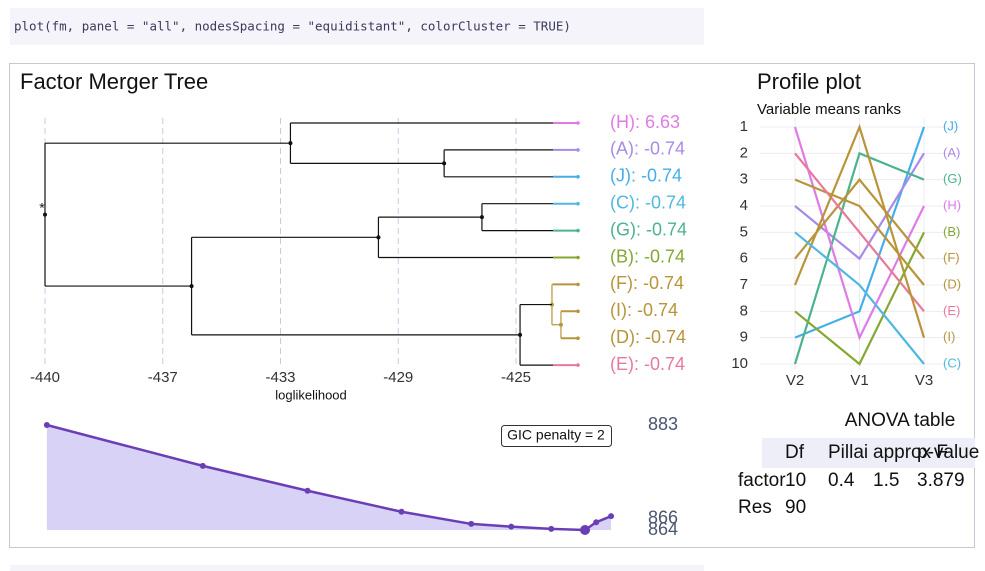  What do you see at coordinates (663, 424) in the screenshot?
I see `y-tick-label: 883` at bounding box center [663, 424].